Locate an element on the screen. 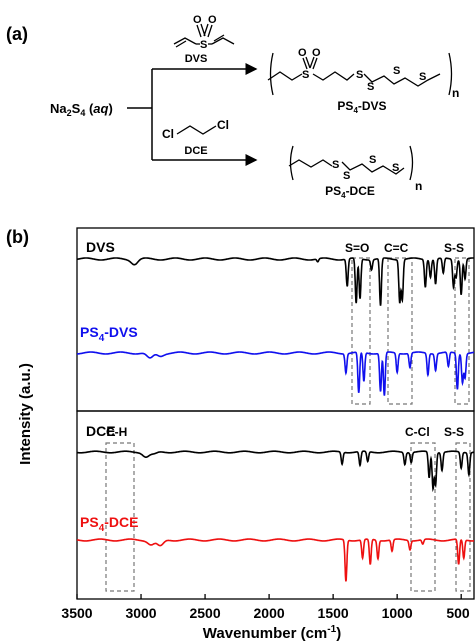 This screenshot has width=475, height=641. band-box-cc is located at coordinates (400, 331).